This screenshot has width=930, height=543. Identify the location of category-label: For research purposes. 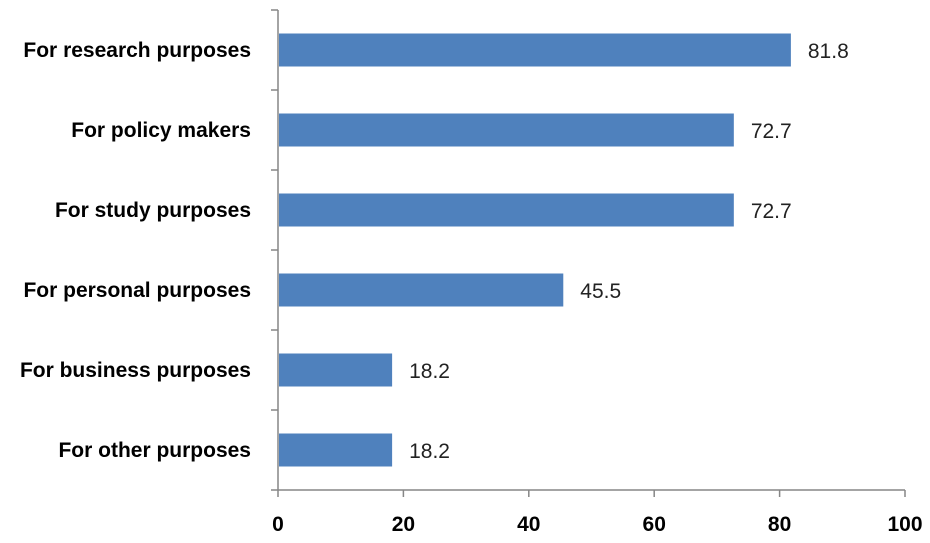
(137, 50).